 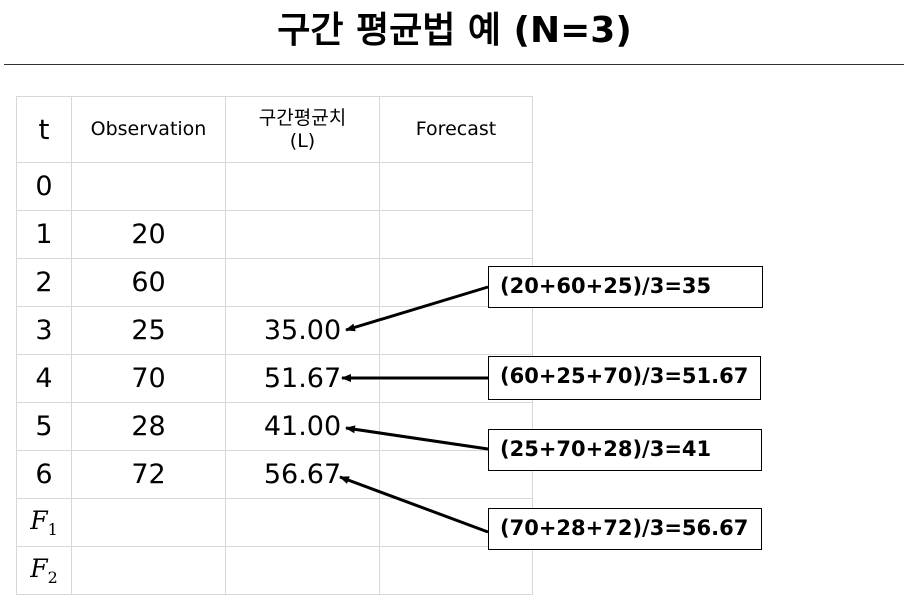 What do you see at coordinates (454, 64) in the screenshot?
I see `title-divider` at bounding box center [454, 64].